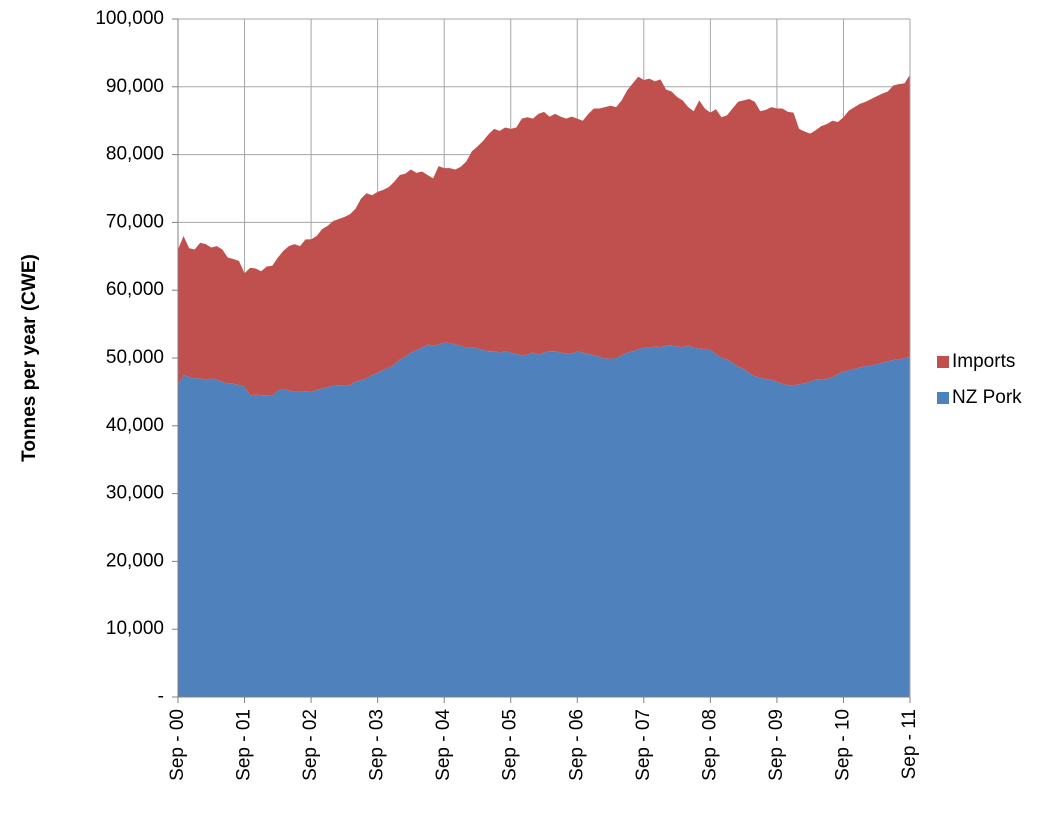 Image resolution: width=1054 pixels, height=818 pixels. Describe the element at coordinates (135, 86) in the screenshot. I see `y-tick-label: 90,000` at that location.